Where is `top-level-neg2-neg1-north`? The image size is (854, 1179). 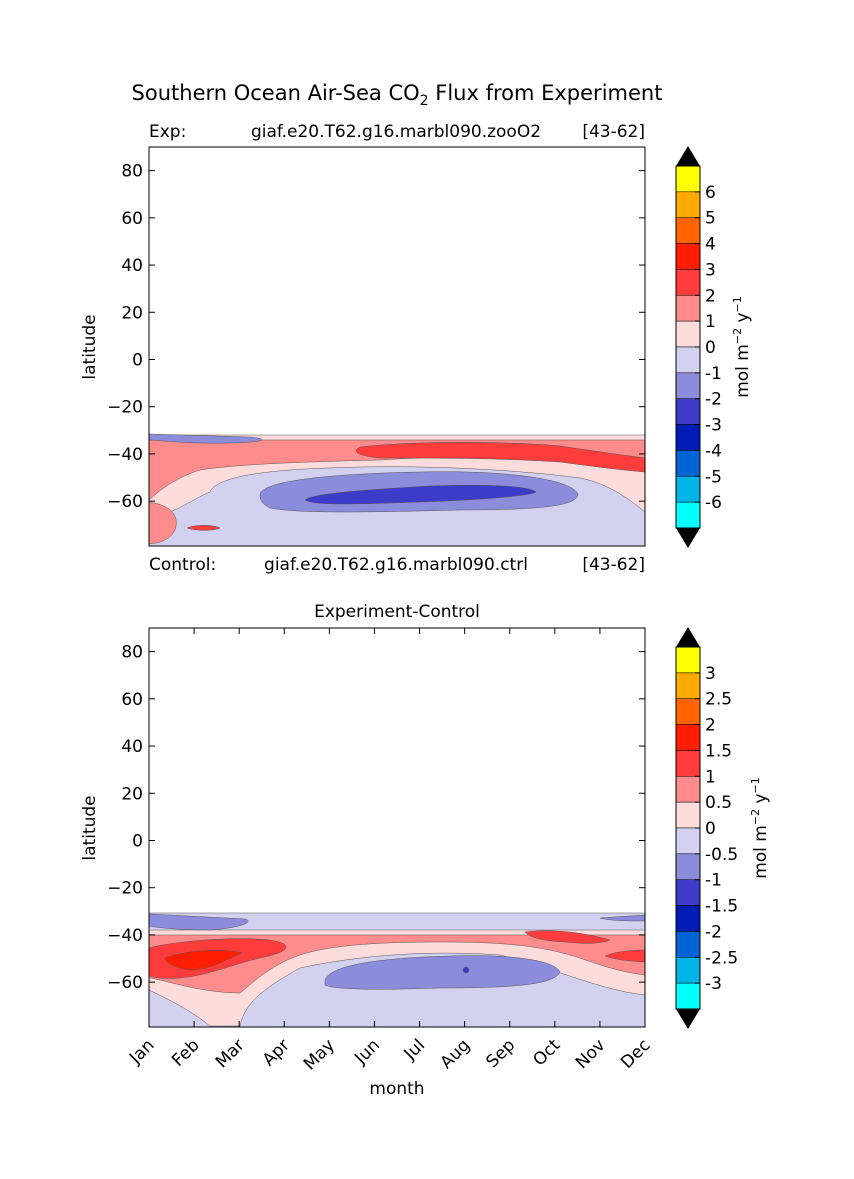 top-level-neg2-neg1-north is located at coordinates (206, 438).